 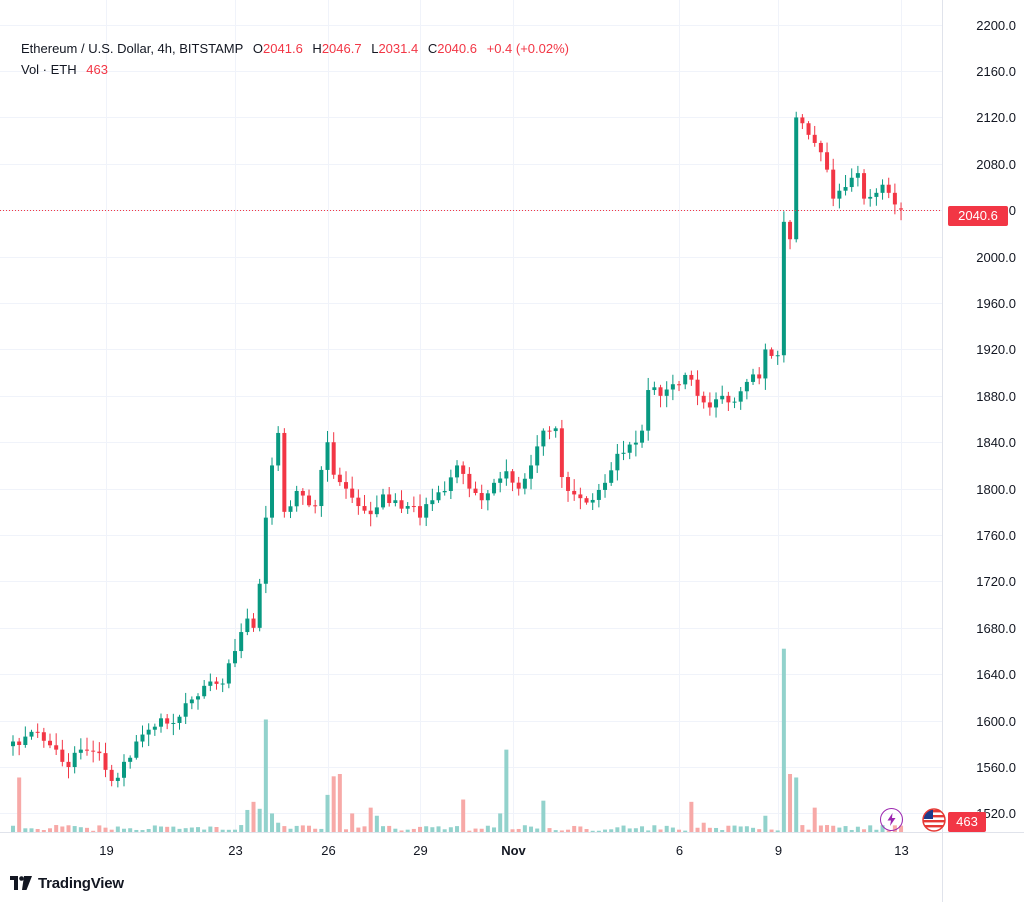 What do you see at coordinates (328, 850) in the screenshot?
I see `time-tick-label: 26` at bounding box center [328, 850].